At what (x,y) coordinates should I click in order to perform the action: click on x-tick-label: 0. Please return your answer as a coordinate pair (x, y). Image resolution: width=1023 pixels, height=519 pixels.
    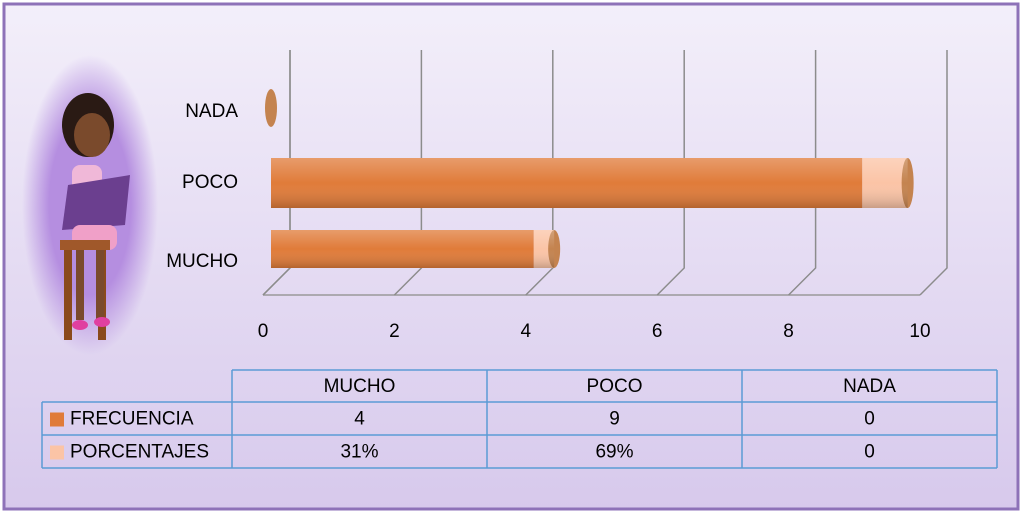
    Looking at the image, I should click on (263, 331).